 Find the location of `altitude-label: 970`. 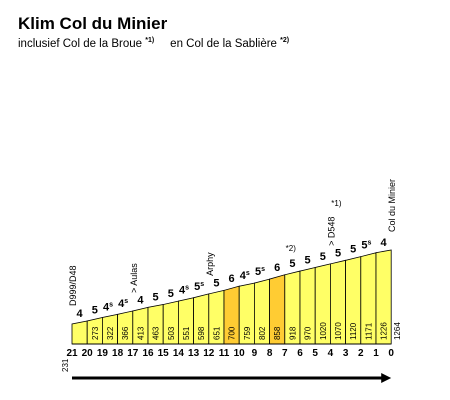

altitude-label: 970 is located at coordinates (308, 333).